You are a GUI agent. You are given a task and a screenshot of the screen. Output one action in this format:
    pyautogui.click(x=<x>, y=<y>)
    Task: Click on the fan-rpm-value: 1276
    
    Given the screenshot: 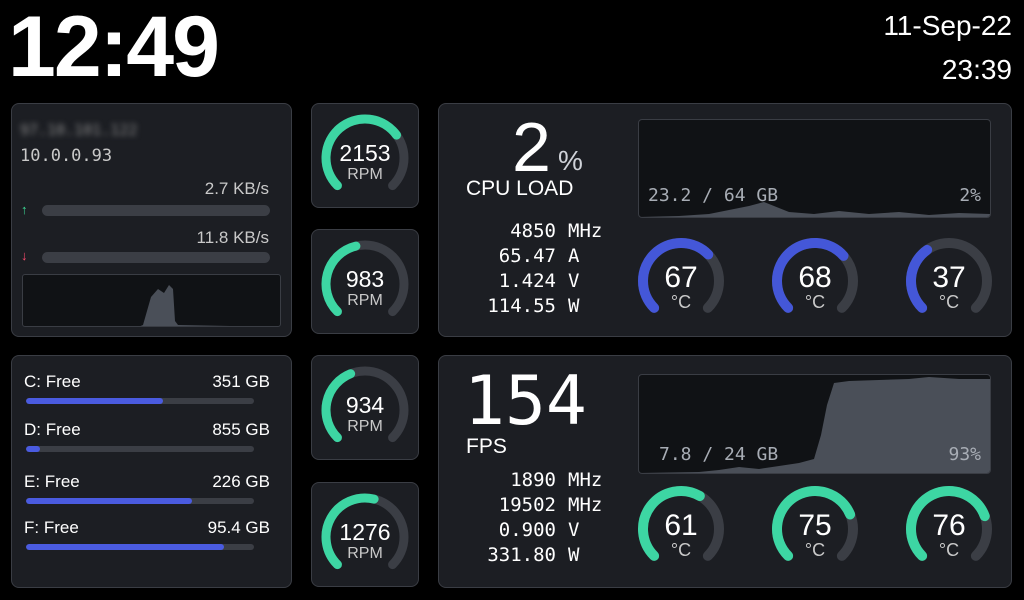 What is the action you would take?
    pyautogui.click(x=365, y=532)
    